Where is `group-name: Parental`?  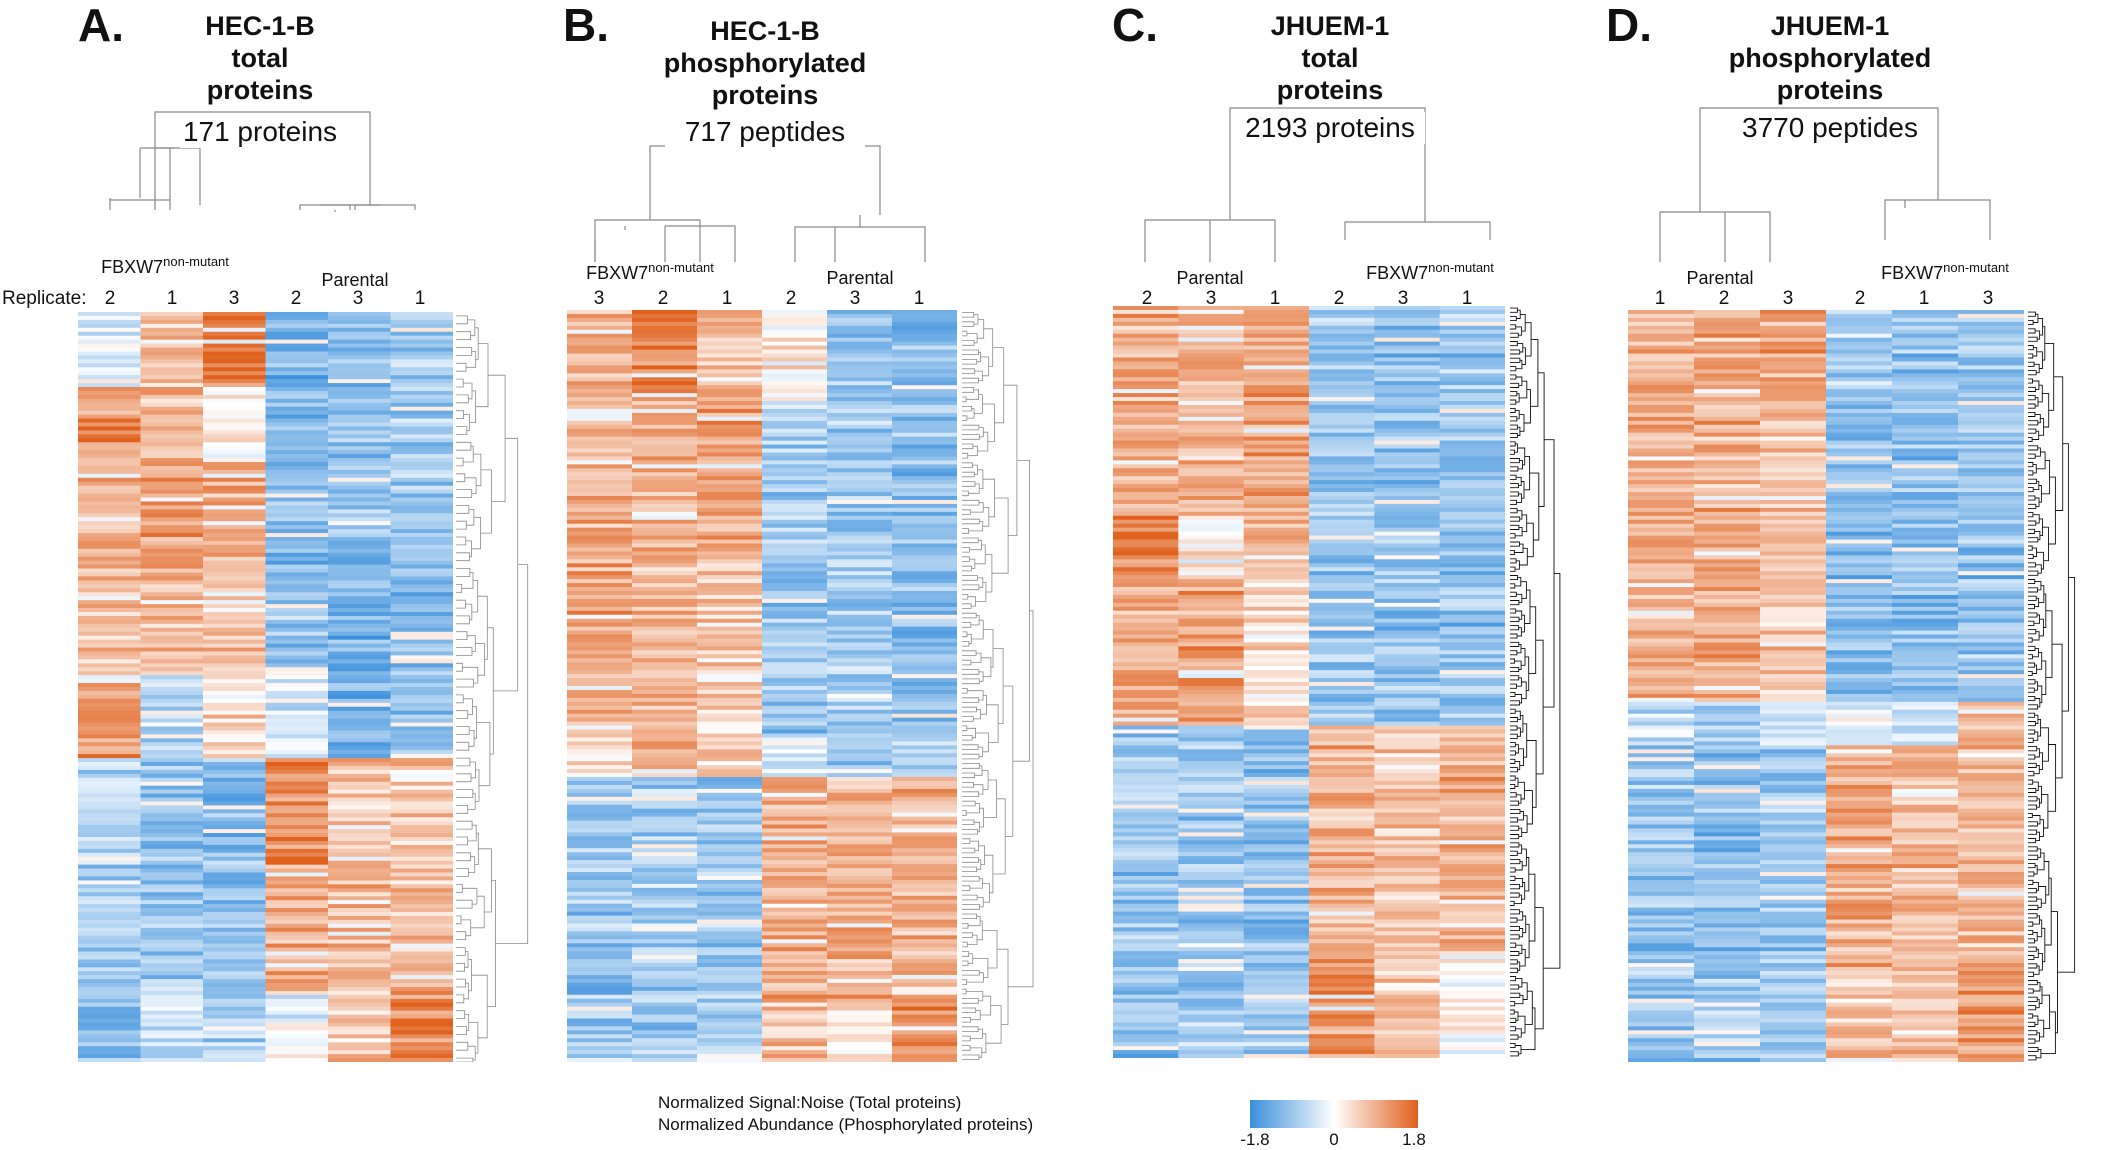
group-name: Parental is located at coordinates (1720, 278).